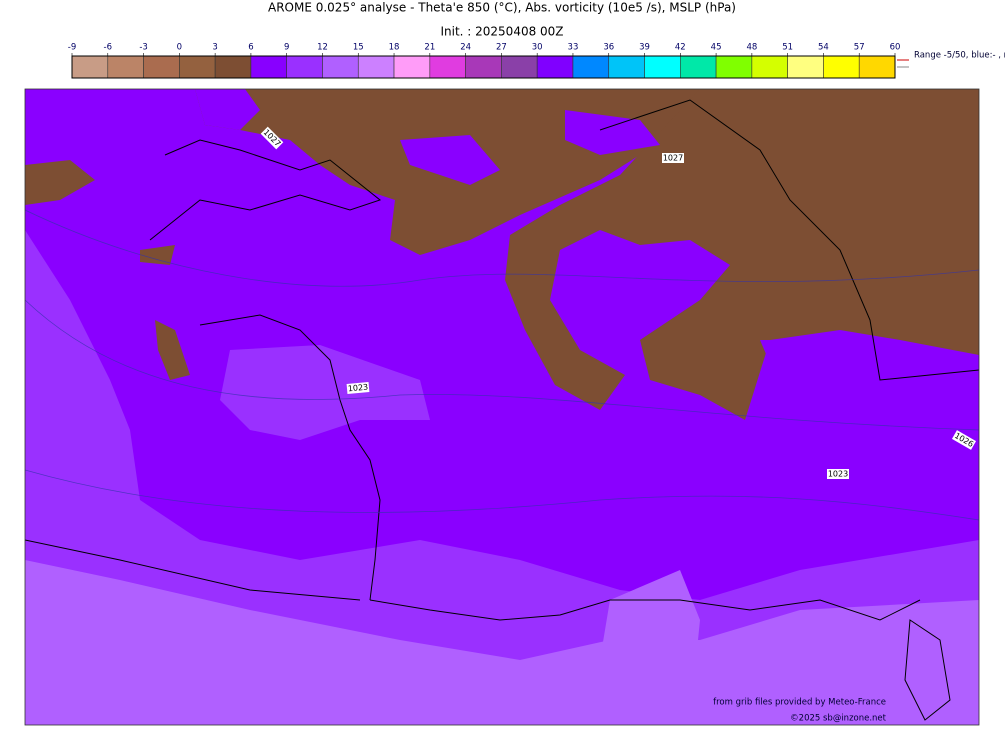 The width and height of the screenshot is (1005, 738). I want to click on colorbar-tick-label: 36, so click(608, 48).